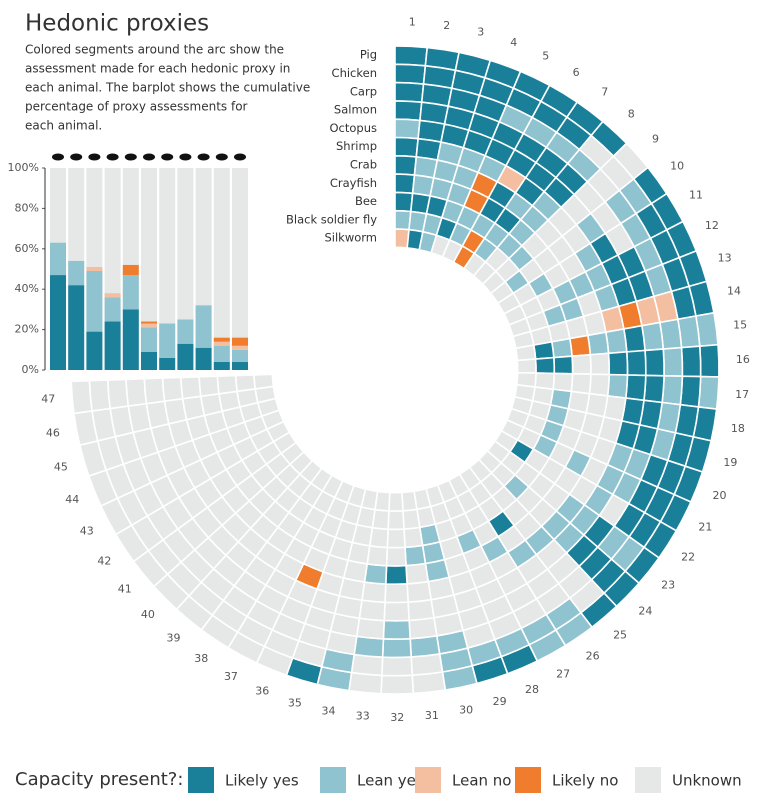 This screenshot has height=801, width=770. Describe the element at coordinates (390, 781) in the screenshot. I see `legend-label: Lean yes` at that location.